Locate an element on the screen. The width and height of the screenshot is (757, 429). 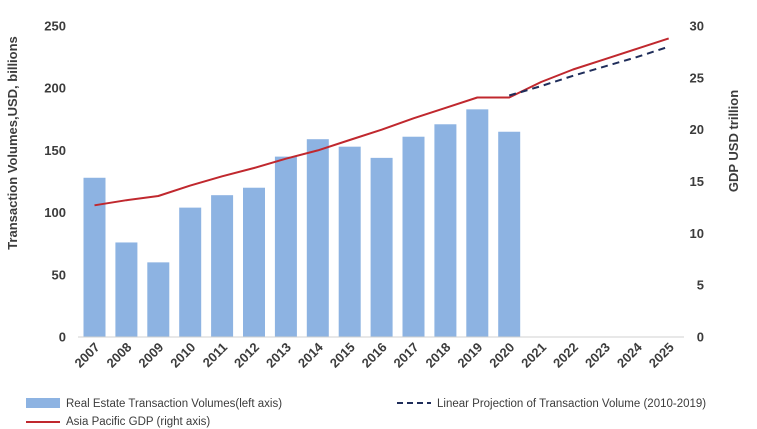
x-tick-label: 2010 is located at coordinates (182, 355).